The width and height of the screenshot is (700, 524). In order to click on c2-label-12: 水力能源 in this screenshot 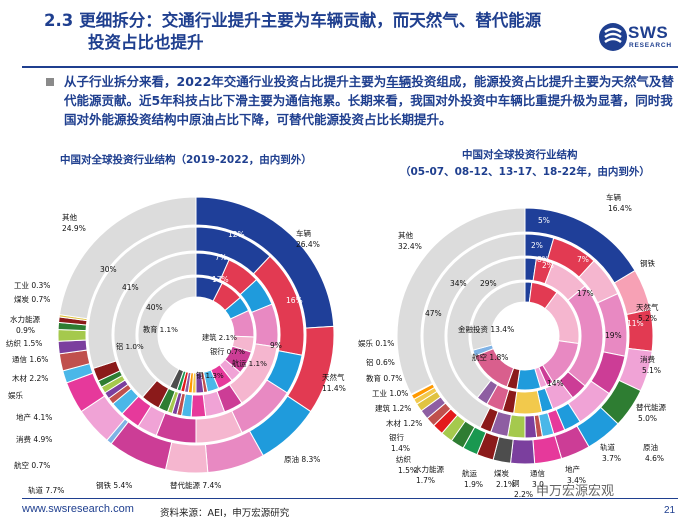, I will do `click(429, 469)`.